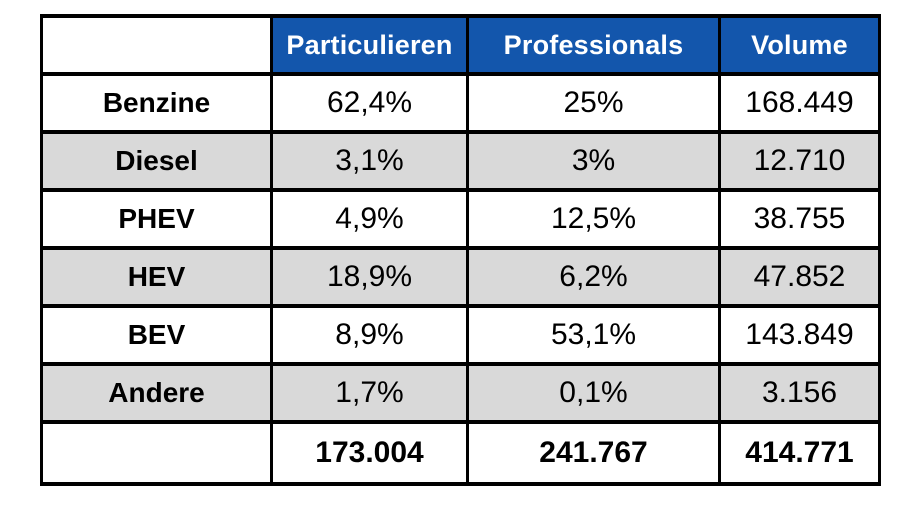 This screenshot has width=900, height=506. I want to click on cell-bev-volume: 143.849, so click(799, 335).